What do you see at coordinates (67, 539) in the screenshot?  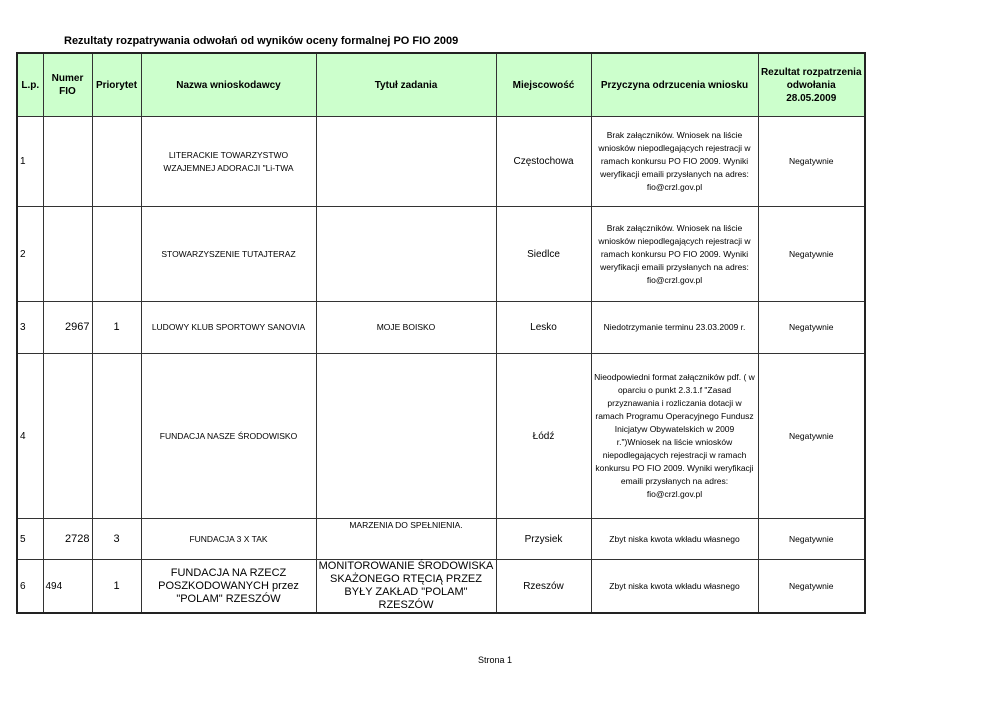 I see `cell-fio: 2728` at bounding box center [67, 539].